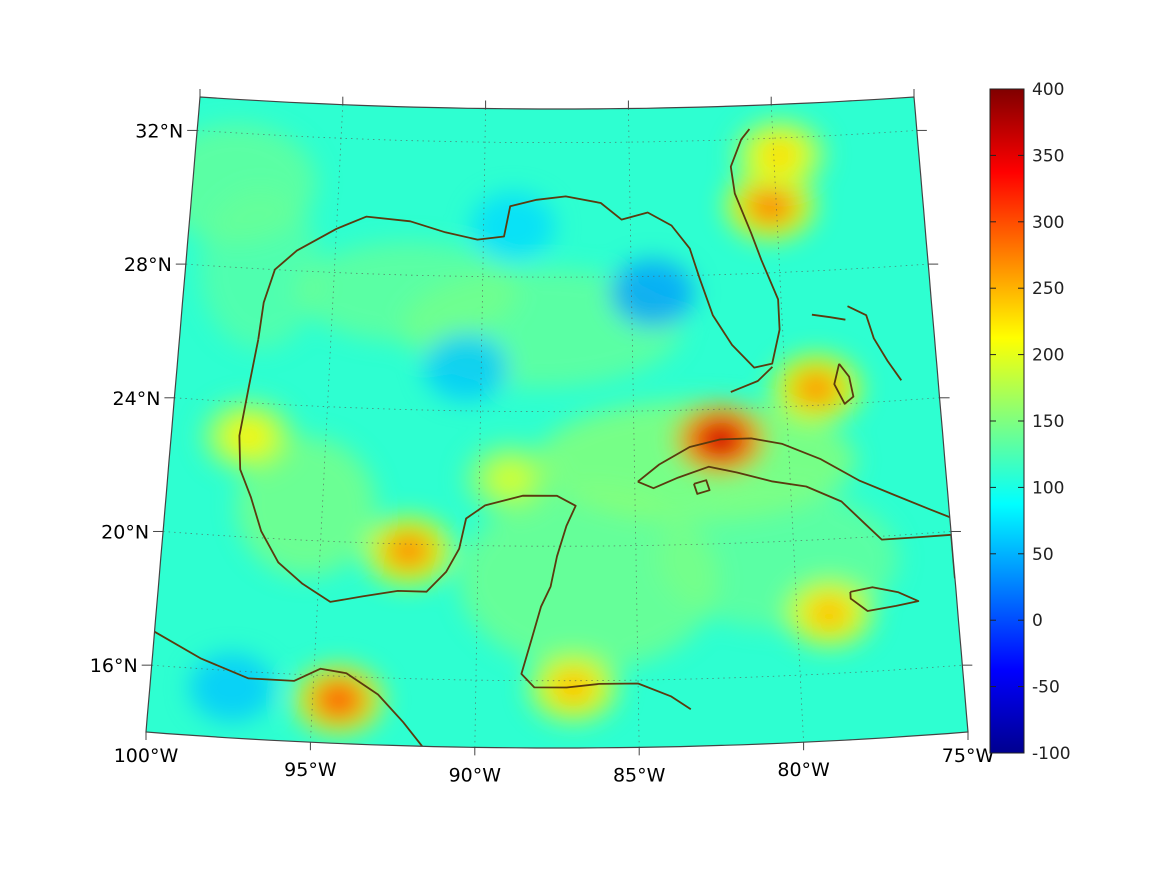  What do you see at coordinates (1048, 422) in the screenshot?
I see `colorbar-label-5: 150` at bounding box center [1048, 422].